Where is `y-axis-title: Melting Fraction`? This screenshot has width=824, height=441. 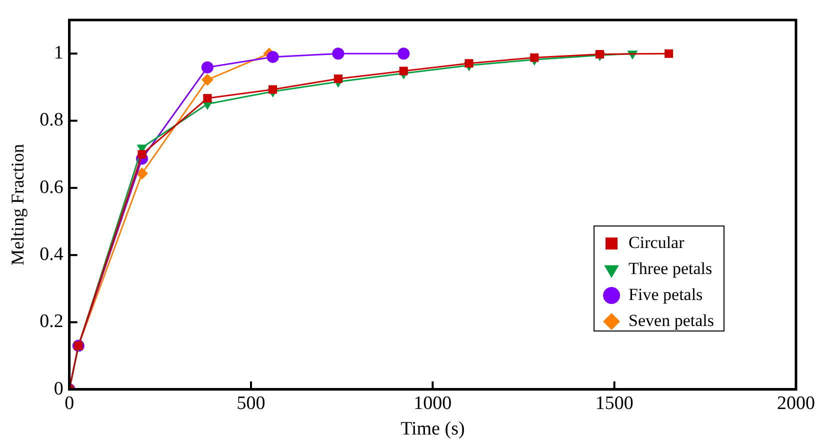 y-axis-title: Melting Fraction is located at coordinates (18, 205).